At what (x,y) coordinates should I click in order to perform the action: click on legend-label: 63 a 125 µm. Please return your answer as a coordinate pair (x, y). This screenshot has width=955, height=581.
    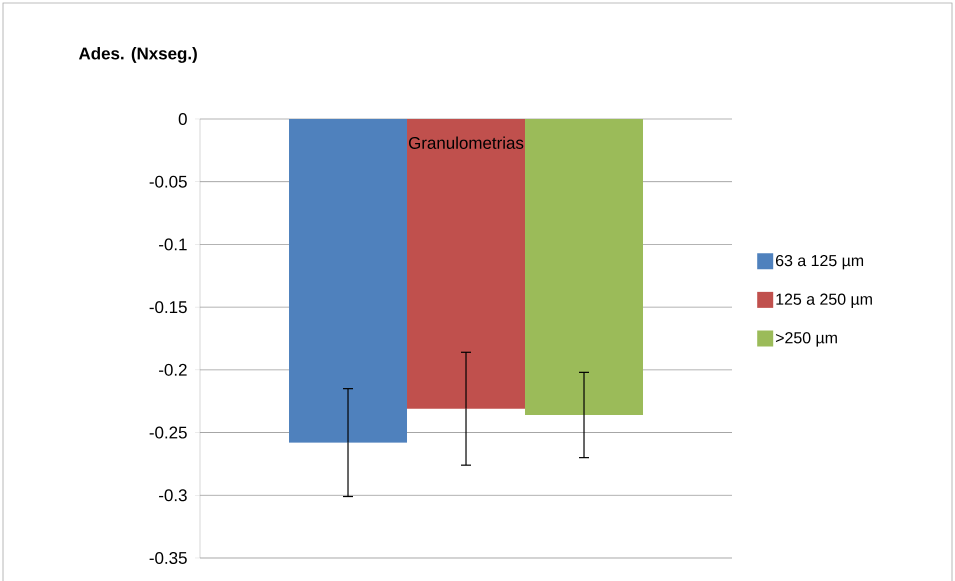
    Looking at the image, I should click on (820, 262).